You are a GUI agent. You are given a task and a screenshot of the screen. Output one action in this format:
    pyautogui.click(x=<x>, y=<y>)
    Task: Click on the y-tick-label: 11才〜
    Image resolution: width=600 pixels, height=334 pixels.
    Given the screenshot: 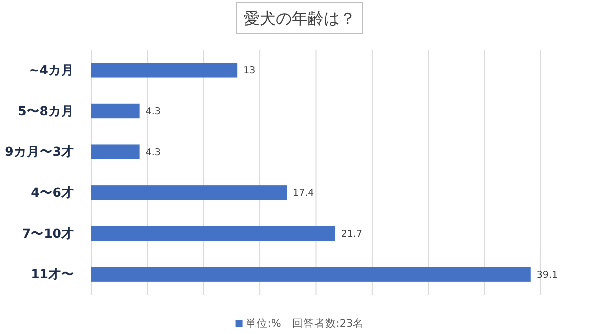 What is the action you would take?
    pyautogui.click(x=52, y=274)
    